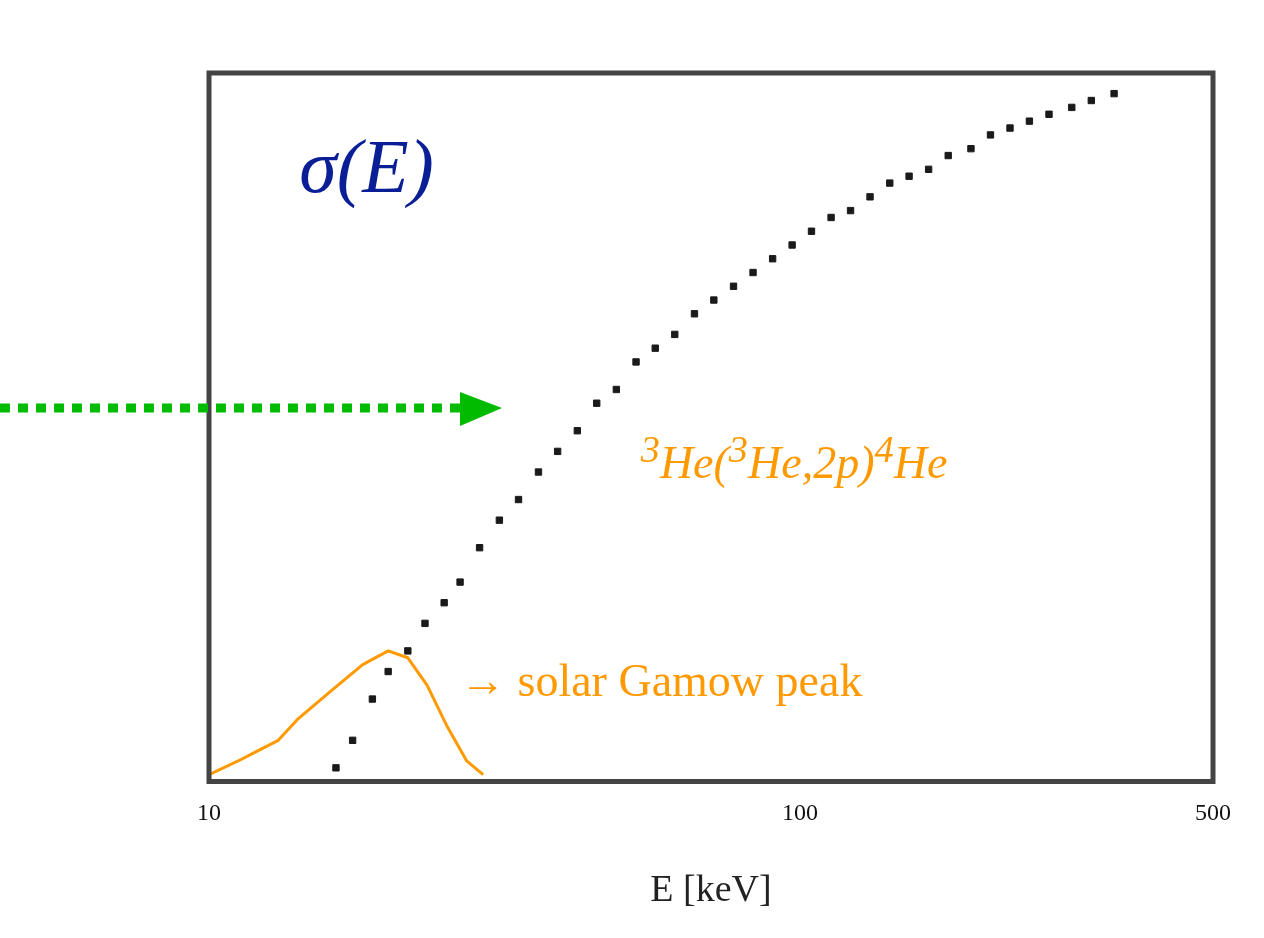 Image resolution: width=1264 pixels, height=938 pixels. What do you see at coordinates (209, 812) in the screenshot?
I see `x-tick-label: 10` at bounding box center [209, 812].